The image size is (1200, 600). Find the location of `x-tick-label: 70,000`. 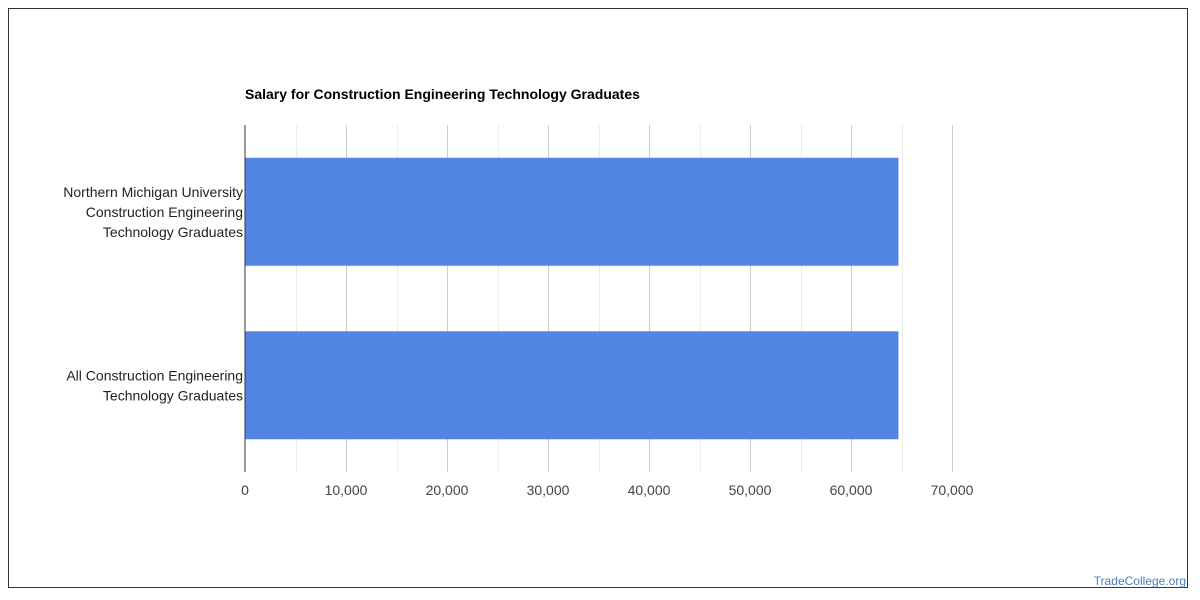

x-tick-label: 70,000 is located at coordinates (952, 490).